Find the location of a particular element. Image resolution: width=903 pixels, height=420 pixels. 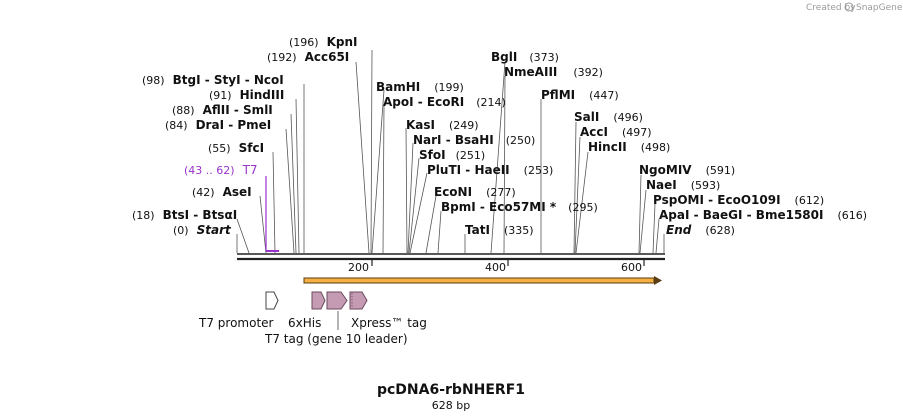

site-nari-bsahi: NarI - BsaHI (250) is located at coordinates (474, 140).